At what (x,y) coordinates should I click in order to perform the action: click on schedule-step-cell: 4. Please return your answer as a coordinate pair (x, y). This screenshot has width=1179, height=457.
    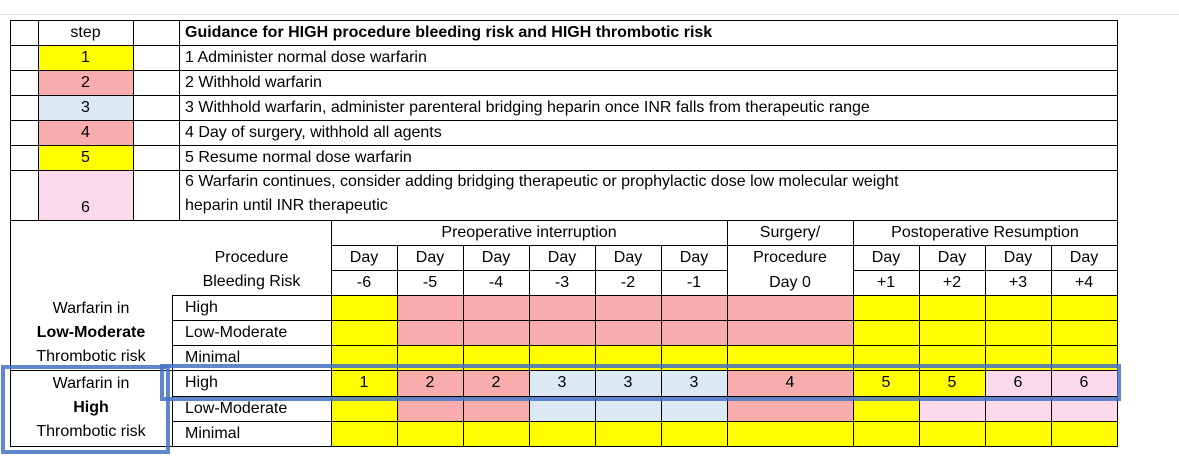
    Looking at the image, I should click on (790, 383).